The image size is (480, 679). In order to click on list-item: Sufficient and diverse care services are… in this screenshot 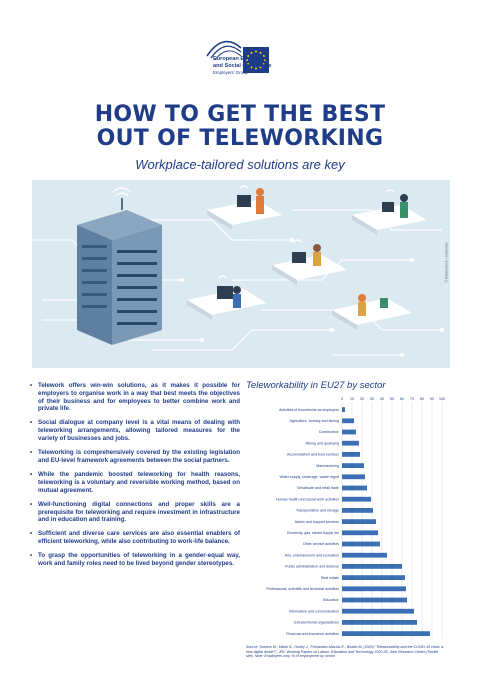, I will do `click(135, 538)`.